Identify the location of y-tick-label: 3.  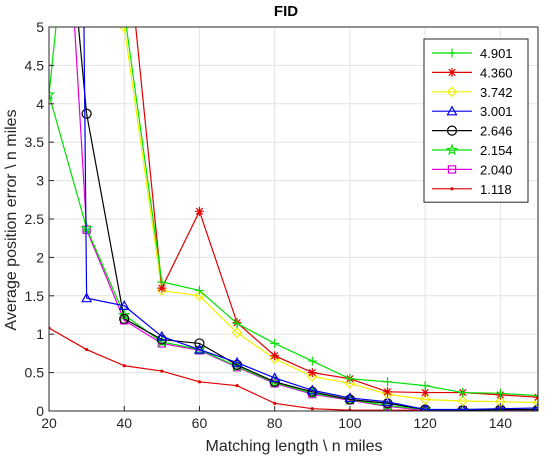
(40, 181).